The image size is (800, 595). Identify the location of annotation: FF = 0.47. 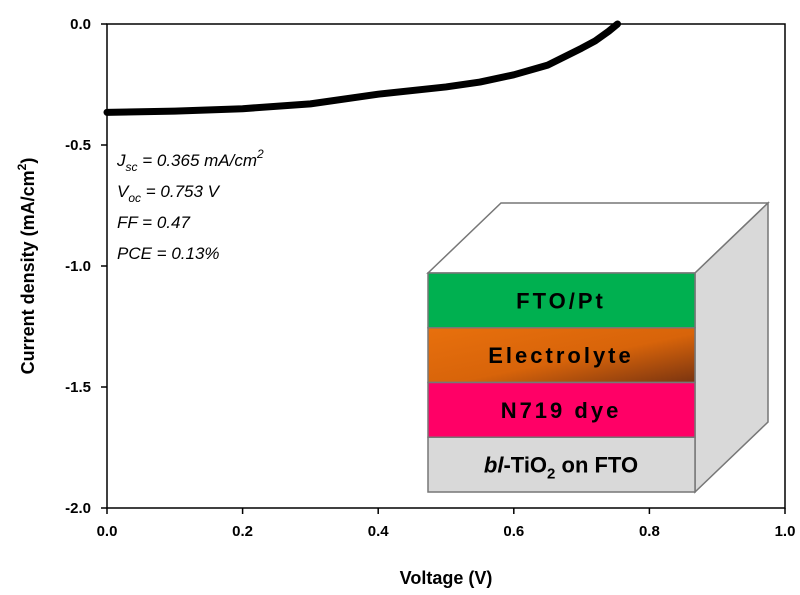
(153, 222).